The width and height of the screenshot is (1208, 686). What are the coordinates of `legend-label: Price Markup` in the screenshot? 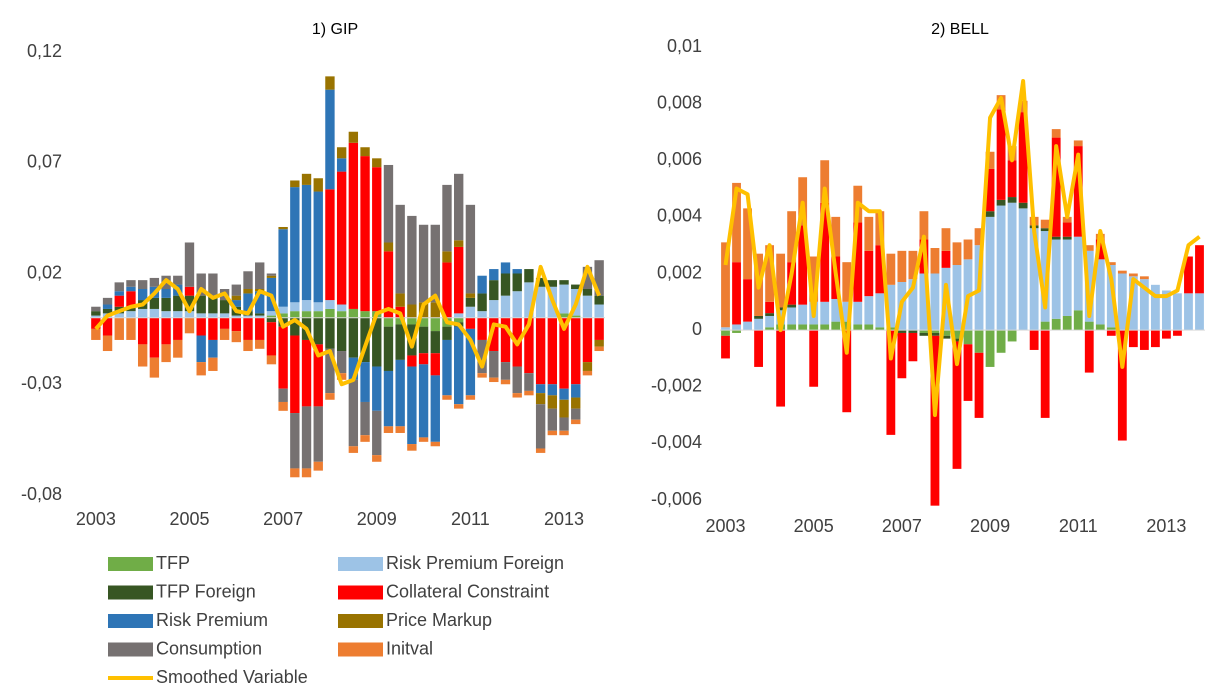 It's located at (439, 620).